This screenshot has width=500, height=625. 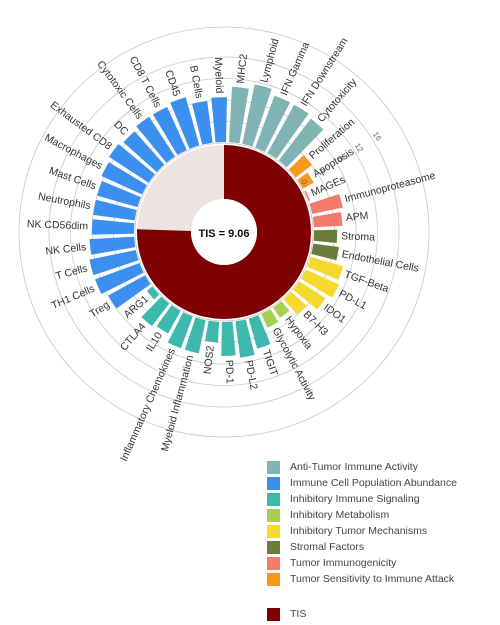 What do you see at coordinates (359, 148) in the screenshot?
I see `radial-tick-label: 12` at bounding box center [359, 148].